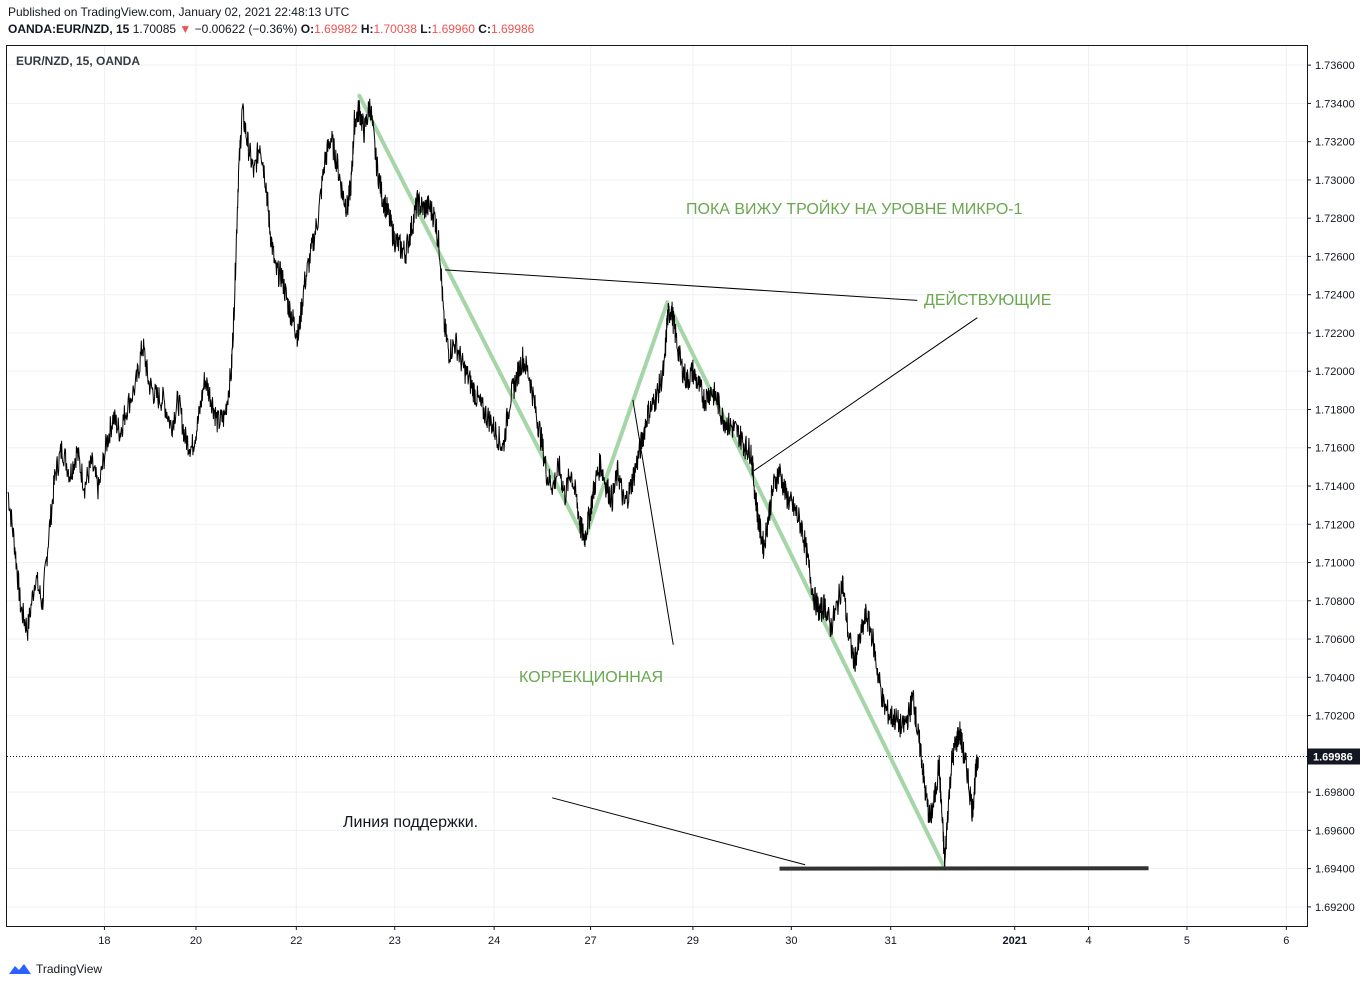 Image resolution: width=1366 pixels, height=989 pixels. Describe the element at coordinates (854, 208) in the screenshot. I see `annotation-micro: ПОКА ВИЖУ ТРОЙКУ НА УРОВНЕ МИКРО-1` at that location.